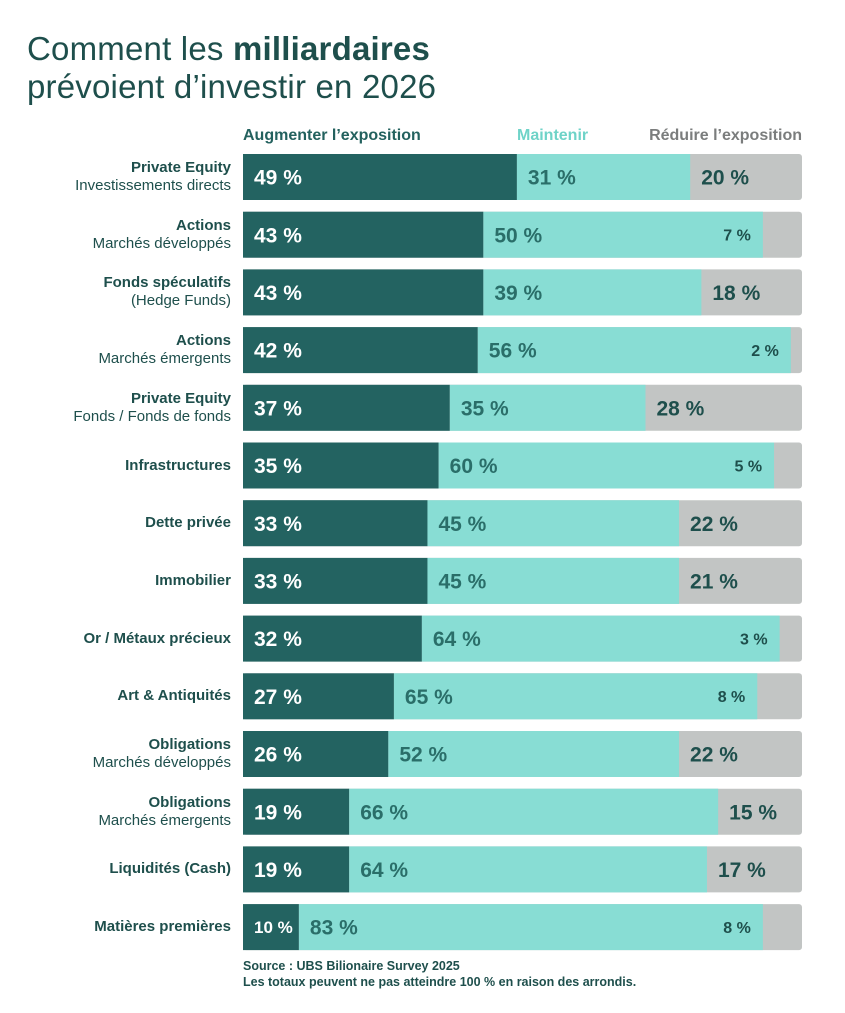  What do you see at coordinates (152, 416) in the screenshot?
I see `row-label-sub: Fonds / Fonds de fonds` at bounding box center [152, 416].